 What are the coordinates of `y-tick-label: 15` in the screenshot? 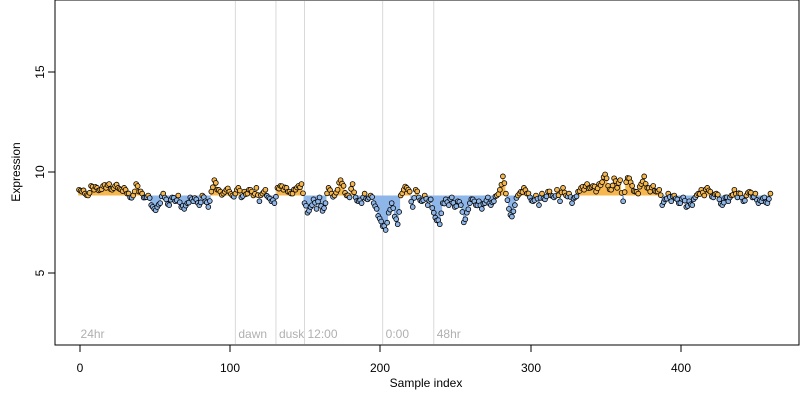 It's located at (40, 72).